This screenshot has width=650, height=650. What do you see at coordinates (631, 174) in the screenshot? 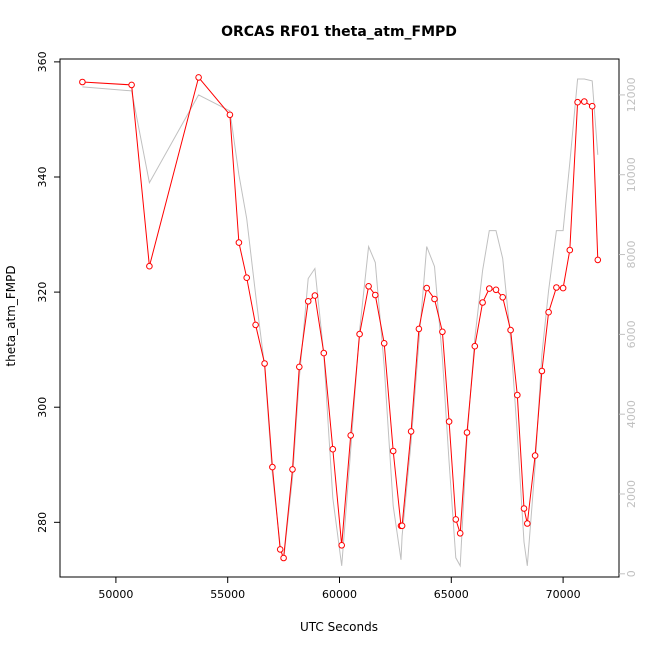
I see `y2-tick-label-5: 10000` at bounding box center [631, 174].